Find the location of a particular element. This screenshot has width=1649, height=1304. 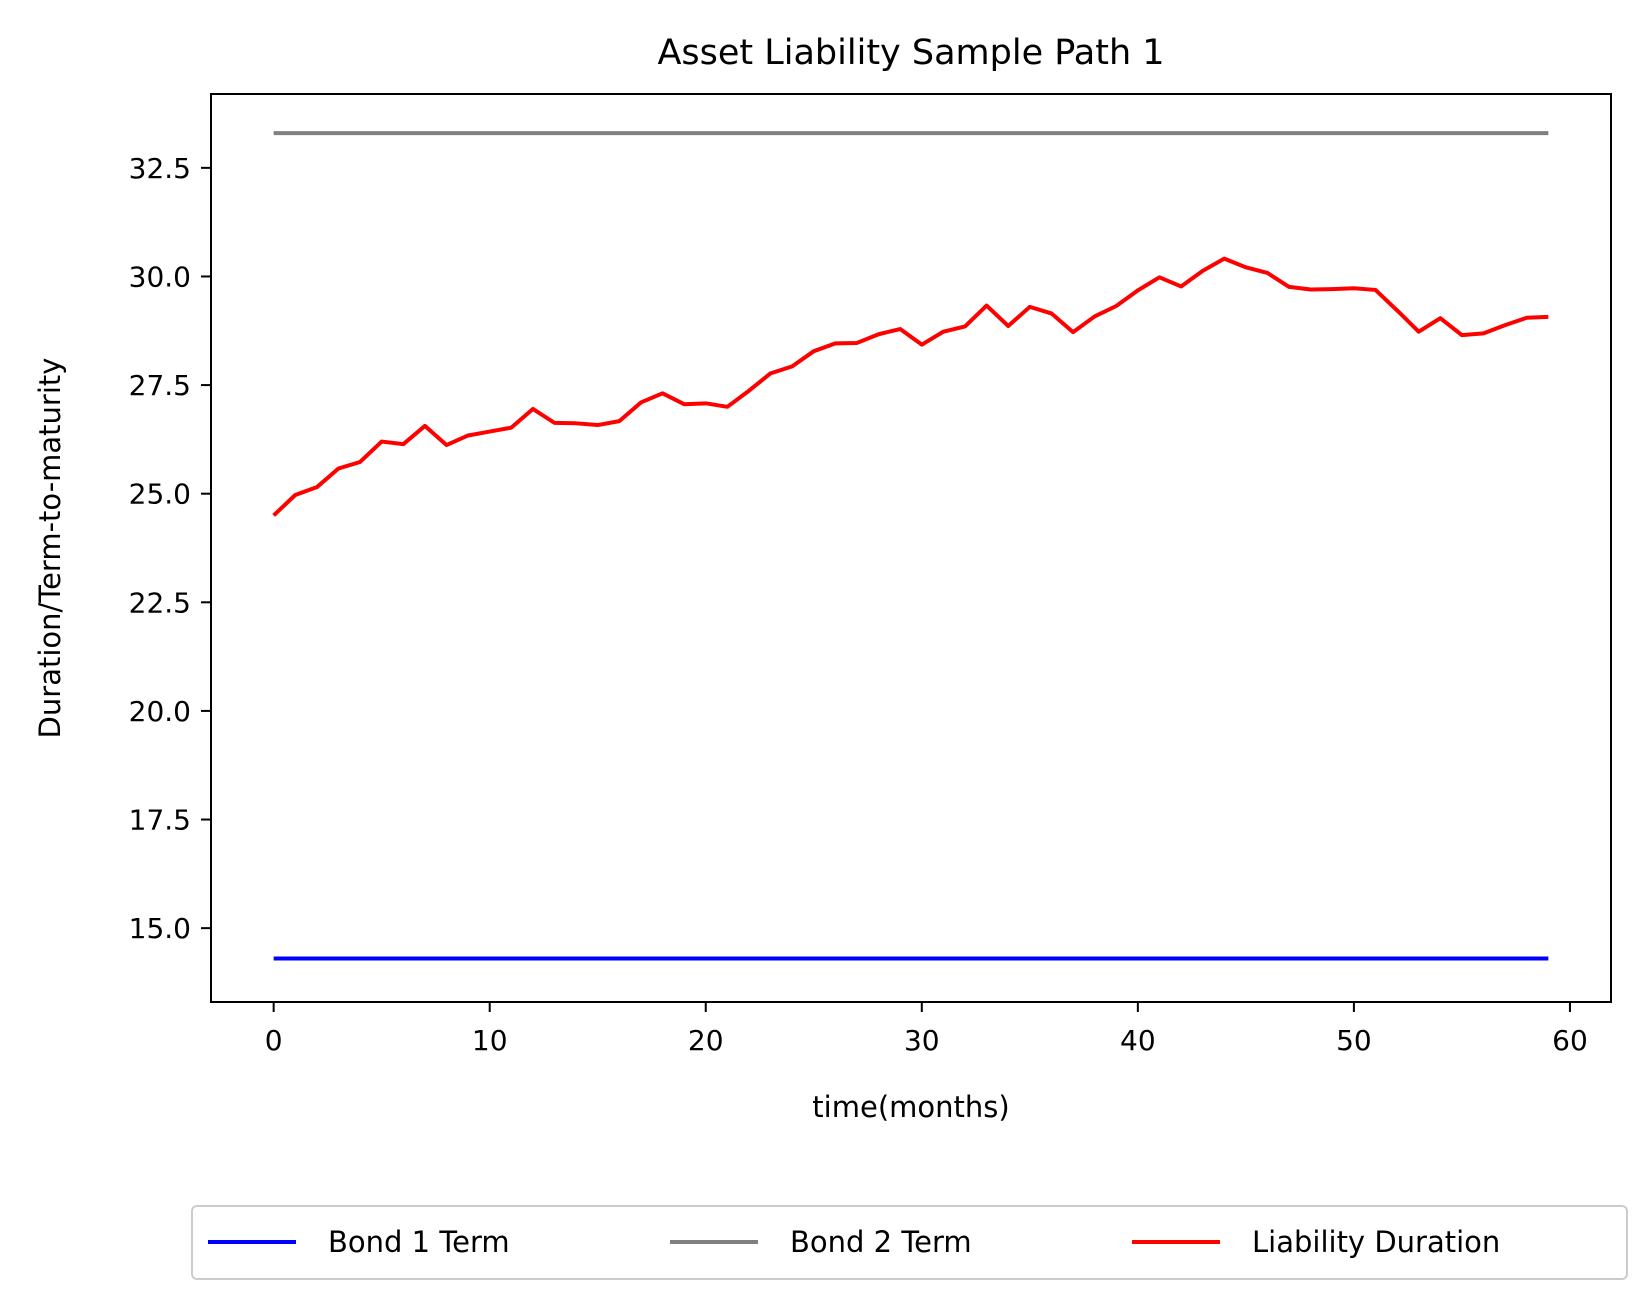

x-tick-label: 40 is located at coordinates (1138, 1040).